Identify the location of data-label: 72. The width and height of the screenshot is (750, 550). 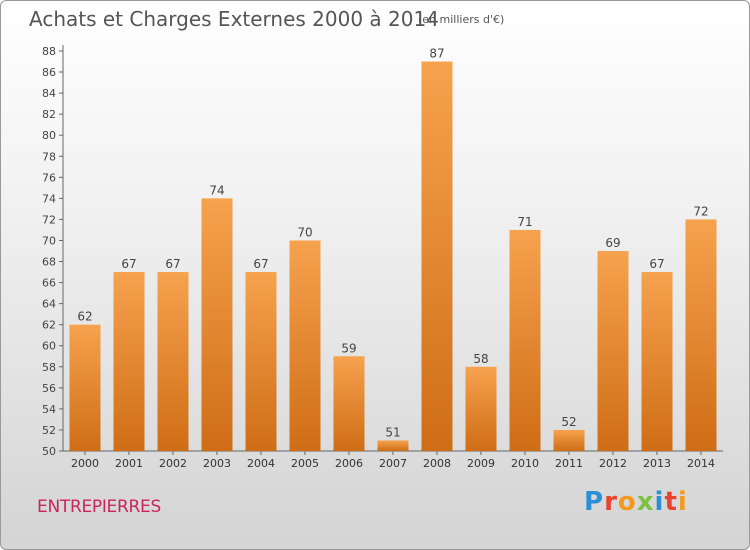
(700, 211).